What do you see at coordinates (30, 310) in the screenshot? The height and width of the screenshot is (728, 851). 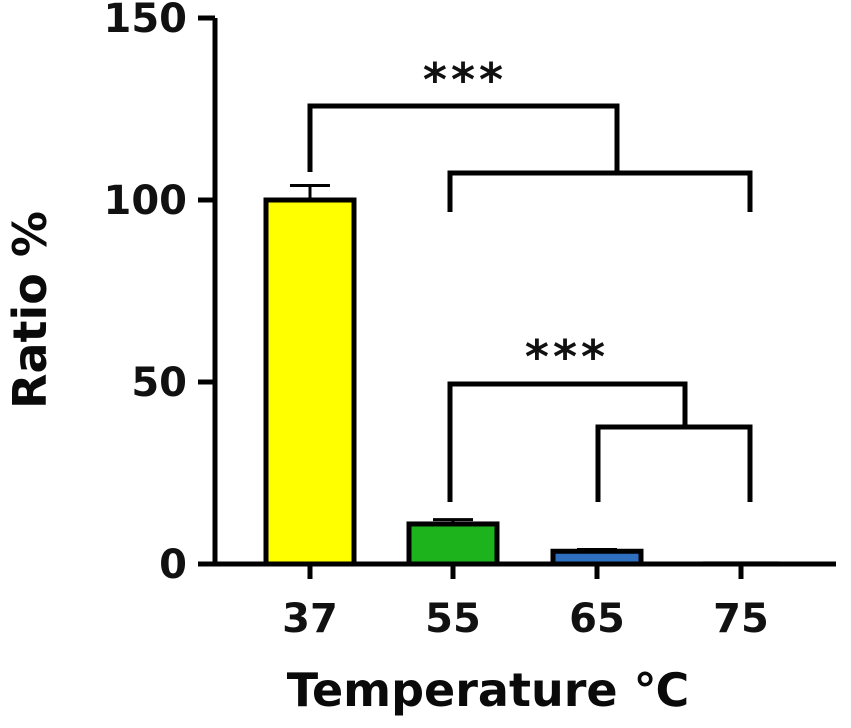 I see `y-axis-label: Ratio %` at bounding box center [30, 310].